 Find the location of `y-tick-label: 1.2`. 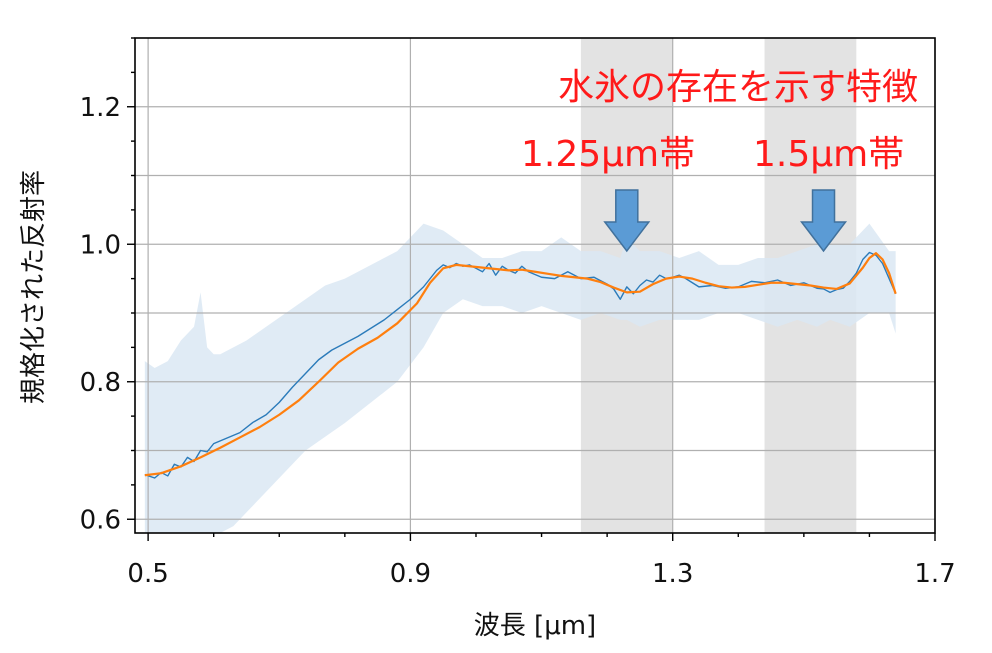

y-tick-label: 1.2 is located at coordinates (100, 108).